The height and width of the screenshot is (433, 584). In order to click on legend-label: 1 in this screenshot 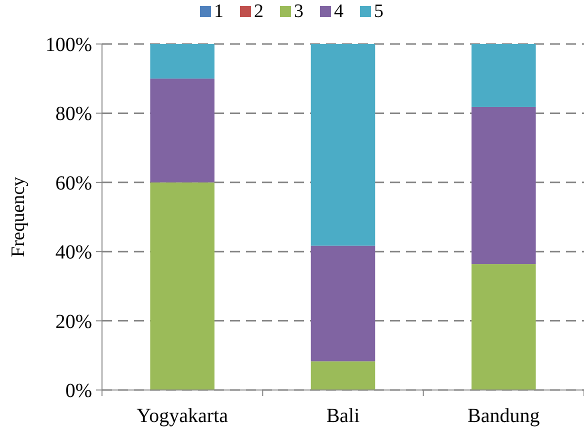, I will do `click(219, 11)`.